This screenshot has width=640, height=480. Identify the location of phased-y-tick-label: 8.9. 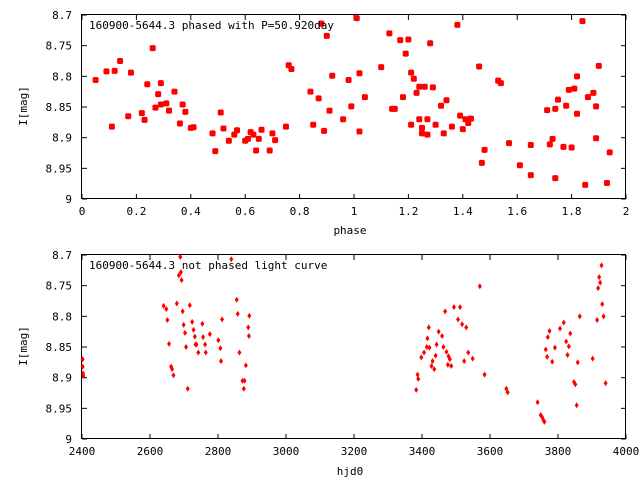
(62, 138).